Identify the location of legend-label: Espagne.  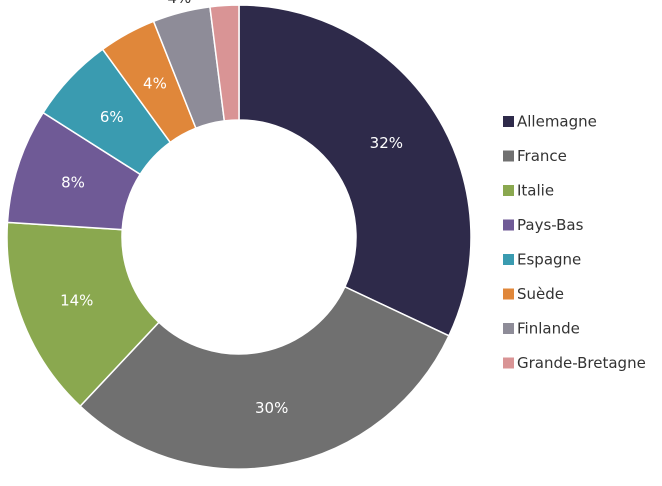
(549, 260).